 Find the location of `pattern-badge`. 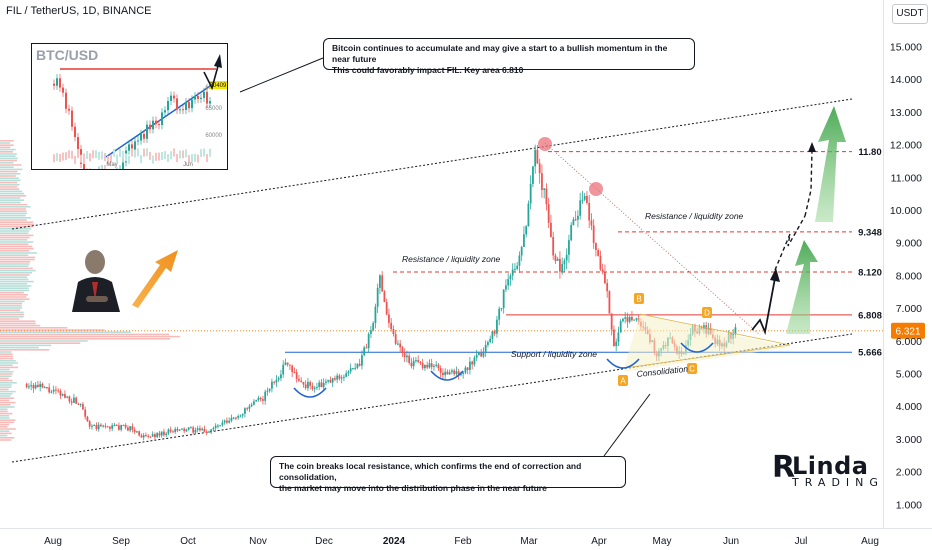

pattern-badge is located at coordinates (707, 312).